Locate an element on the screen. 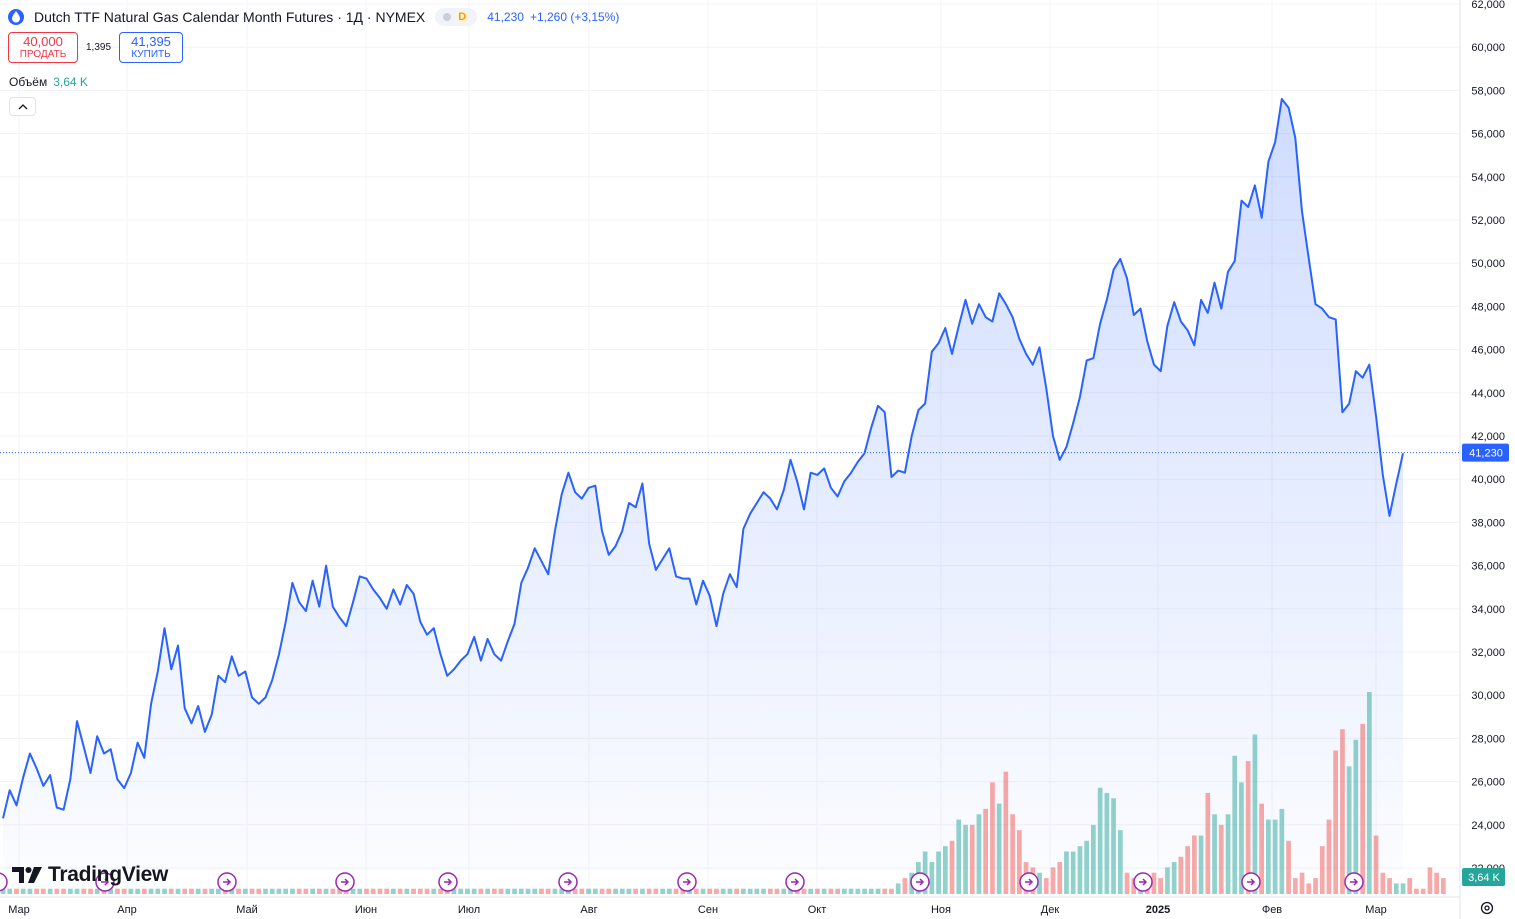  sell-price: 40,000 is located at coordinates (43, 41).